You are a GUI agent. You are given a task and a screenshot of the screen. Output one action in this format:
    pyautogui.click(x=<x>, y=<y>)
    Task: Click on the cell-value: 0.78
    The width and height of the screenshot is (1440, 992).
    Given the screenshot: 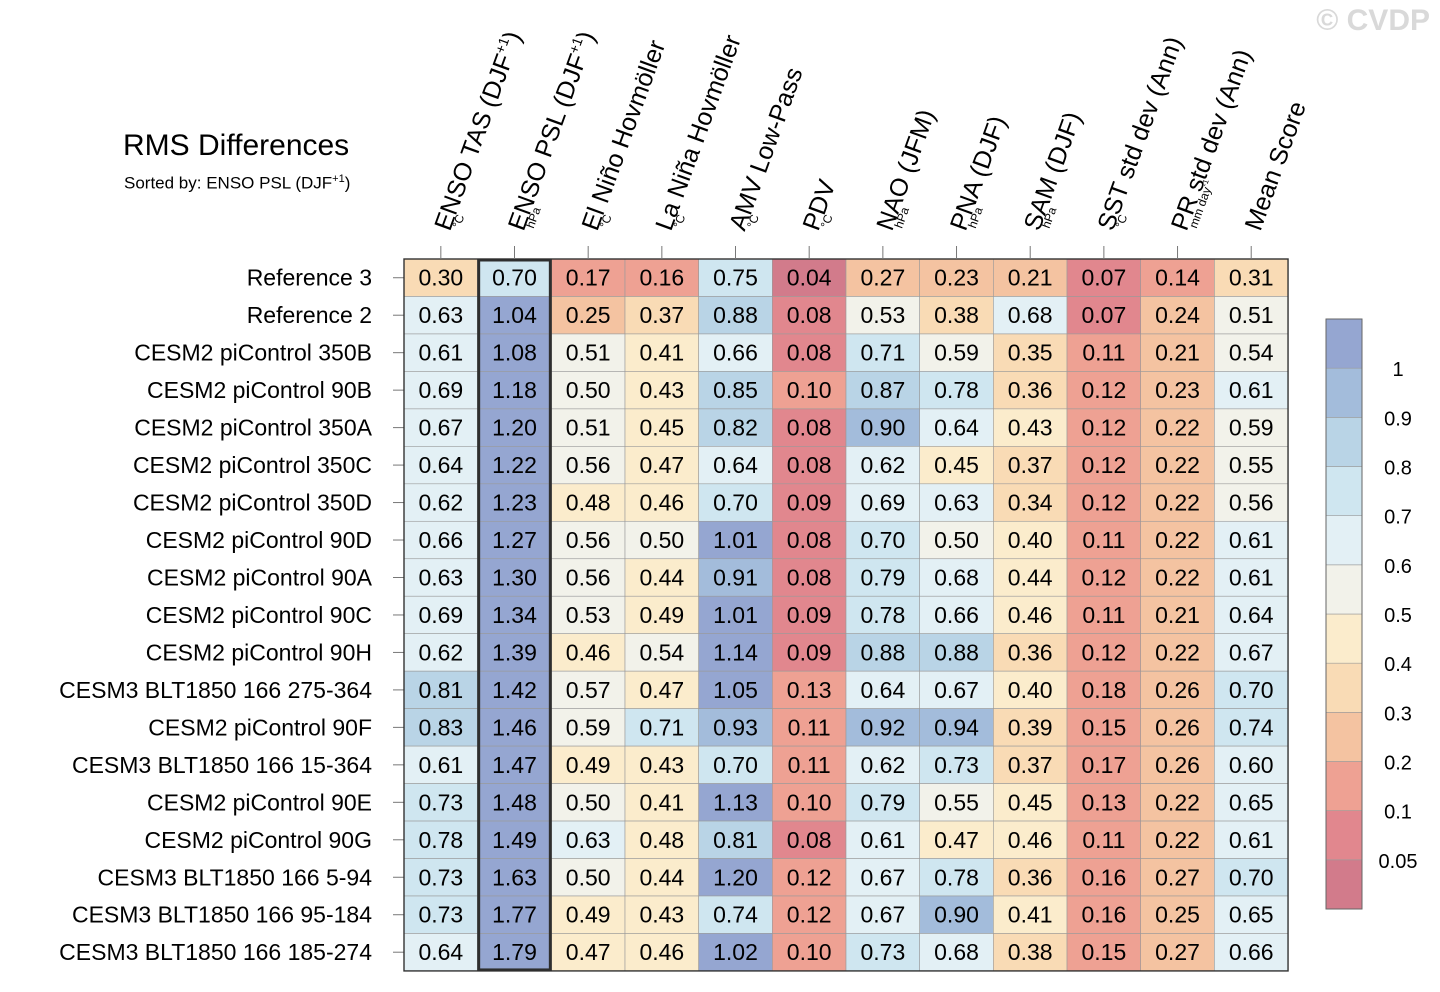 What is the action you would take?
    pyautogui.click(x=882, y=615)
    